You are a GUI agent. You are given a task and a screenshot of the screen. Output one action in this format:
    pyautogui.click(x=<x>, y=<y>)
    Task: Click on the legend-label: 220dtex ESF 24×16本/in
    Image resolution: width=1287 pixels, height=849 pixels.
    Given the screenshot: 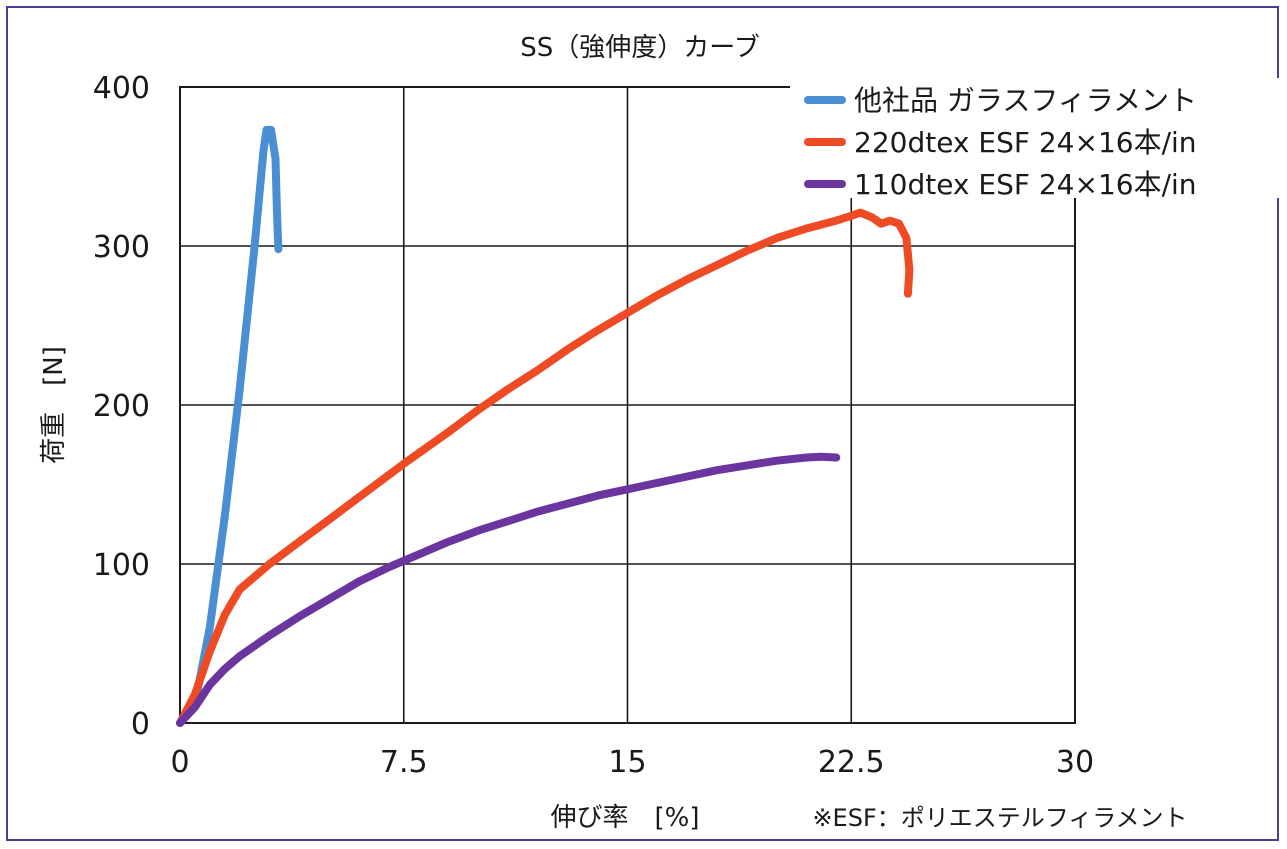 What is the action you would take?
    pyautogui.click(x=1025, y=142)
    